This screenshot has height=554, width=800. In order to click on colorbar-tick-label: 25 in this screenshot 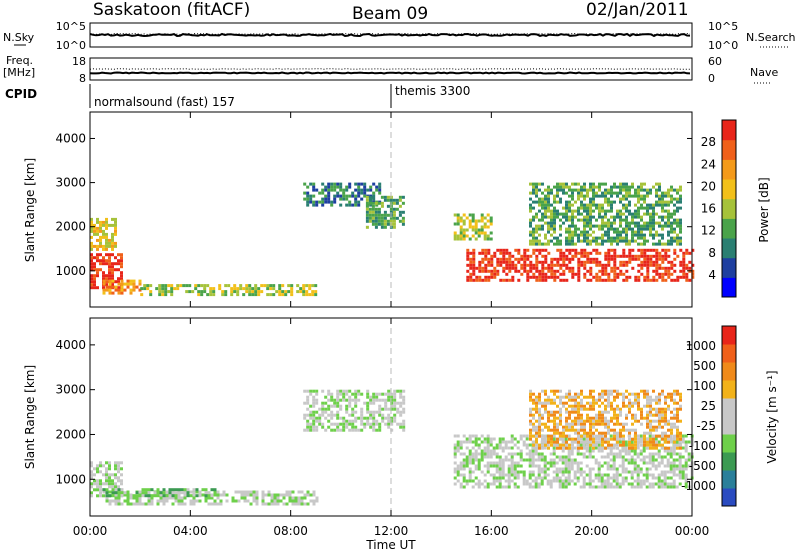, I will do `click(708, 406)`.